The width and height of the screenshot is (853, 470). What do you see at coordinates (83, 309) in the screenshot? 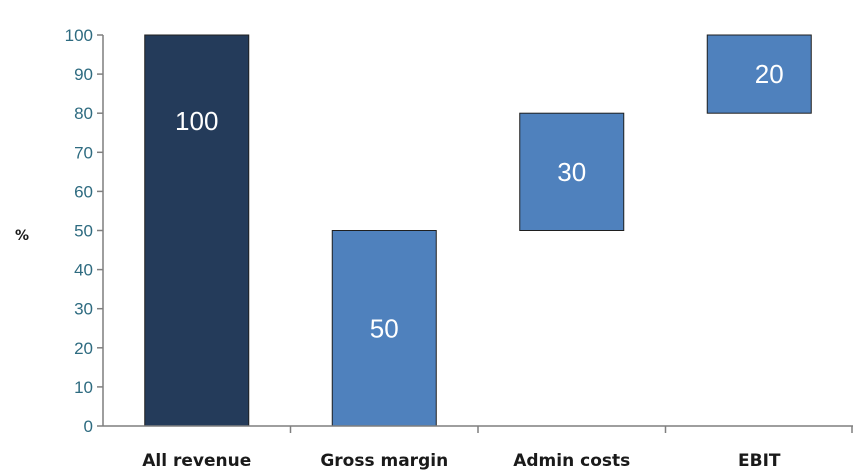
I see `y-tick-label: 30` at bounding box center [83, 309].